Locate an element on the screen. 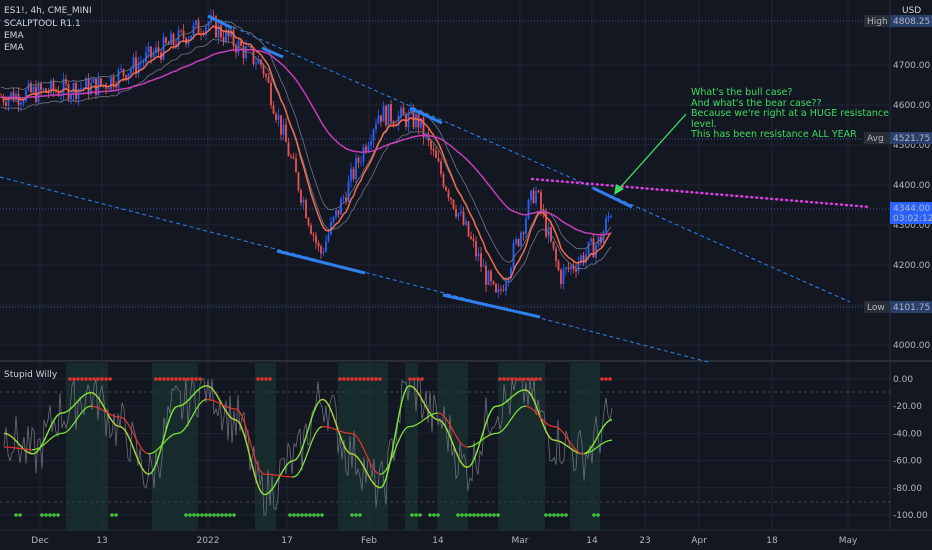 The width and height of the screenshot is (932, 550). indicator-ema-1: EMA is located at coordinates (14, 36).